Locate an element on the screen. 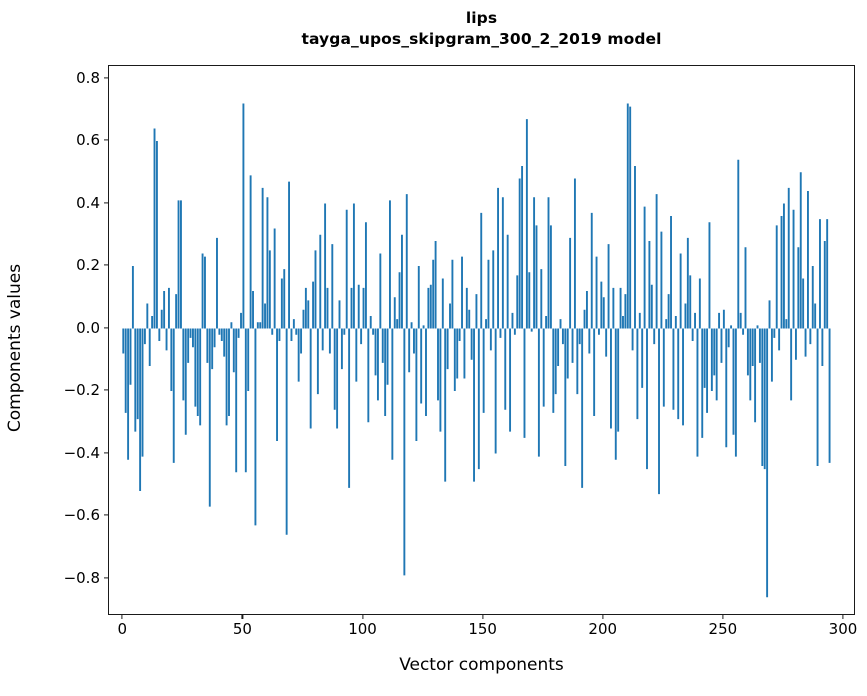  y-axis-tick-label: −0.8 is located at coordinates (81, 577).